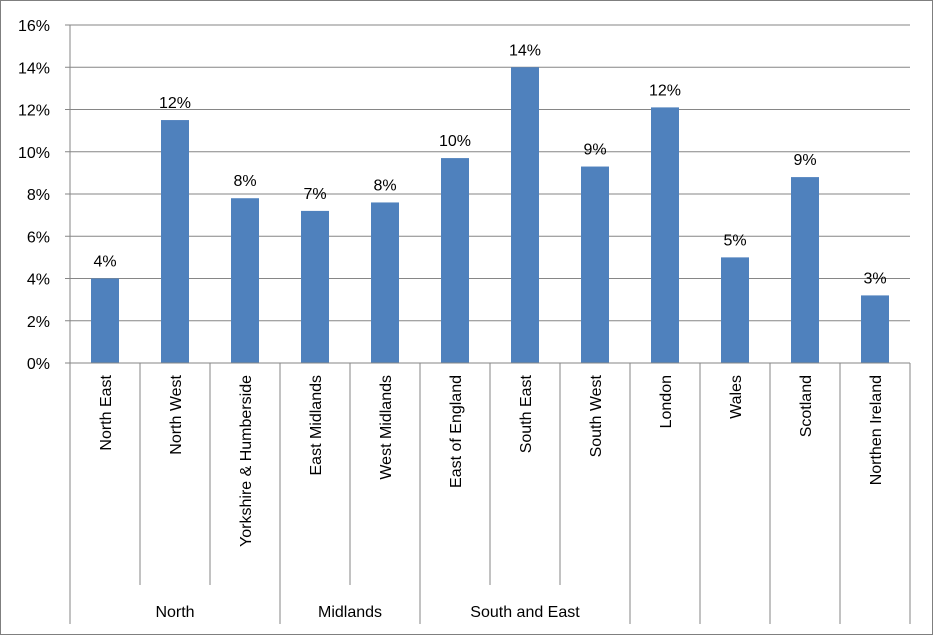 The width and height of the screenshot is (933, 636). Describe the element at coordinates (525, 612) in the screenshot. I see `group-label: South and East` at that location.